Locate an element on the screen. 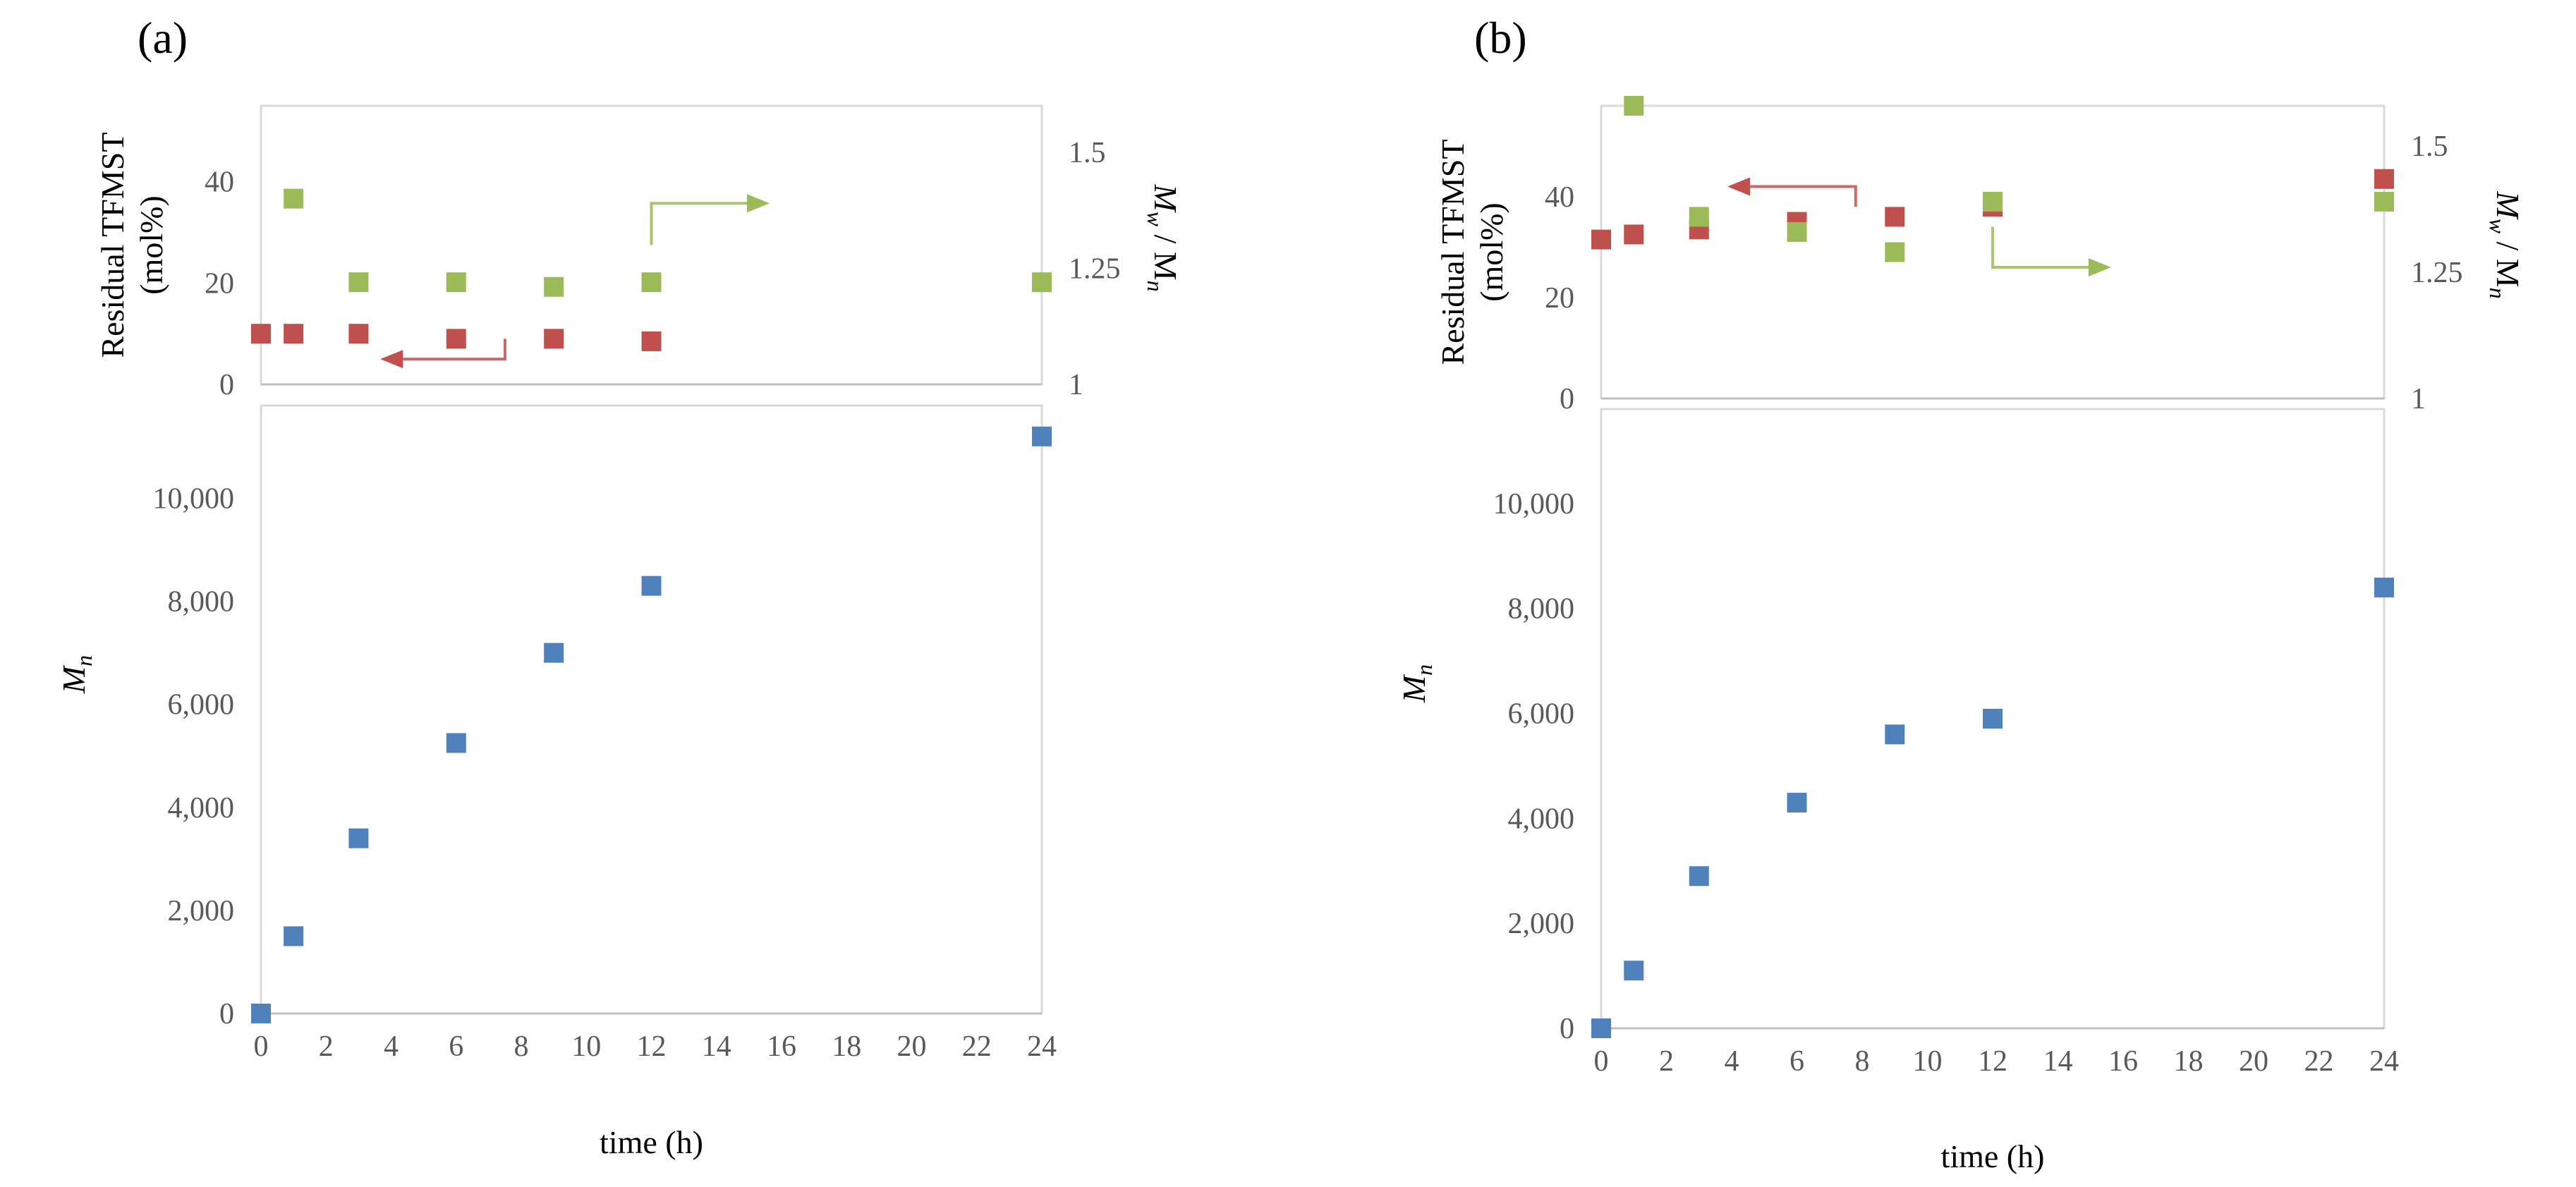 This screenshot has height=1187, width=2576. bottom-y-tick-label: 0 is located at coordinates (1567, 1029).